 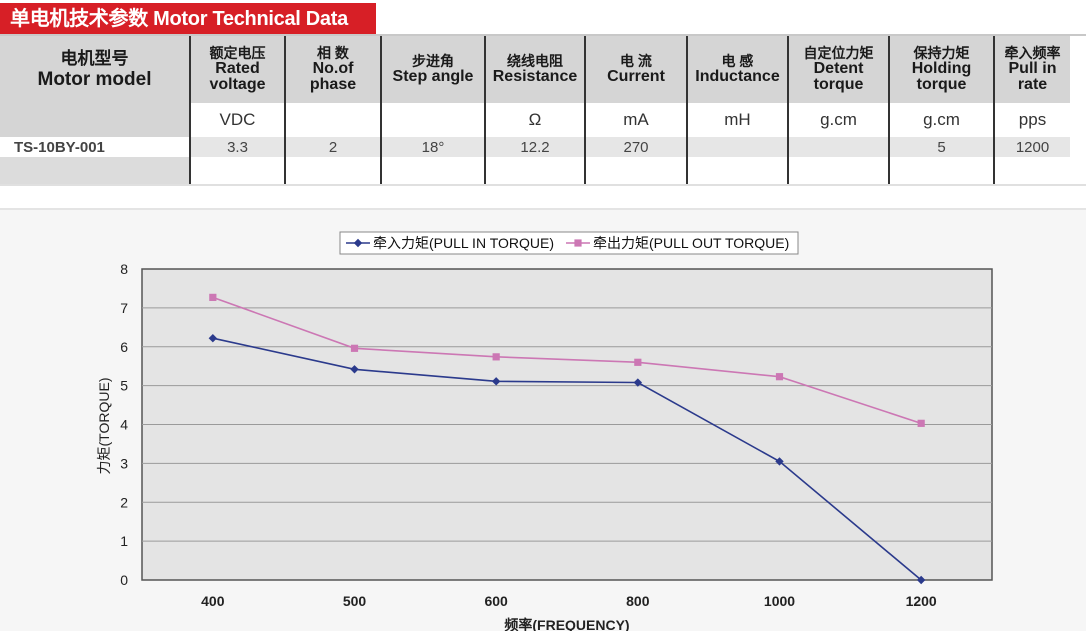 What do you see at coordinates (535, 170) in the screenshot?
I see `table-row-empty` at bounding box center [535, 170].